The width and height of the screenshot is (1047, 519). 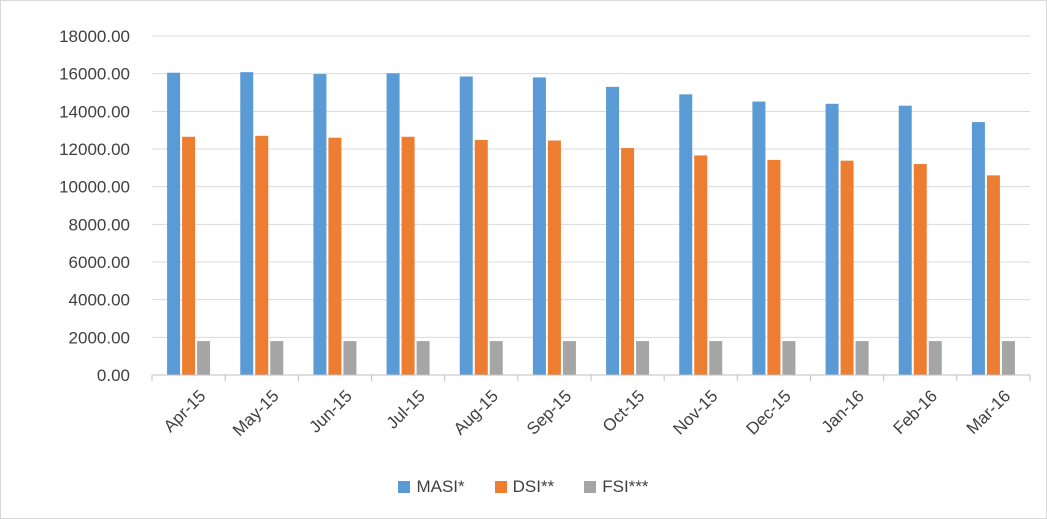 What do you see at coordinates (94, 187) in the screenshot?
I see `y-tick-label: 10000.00` at bounding box center [94, 187].